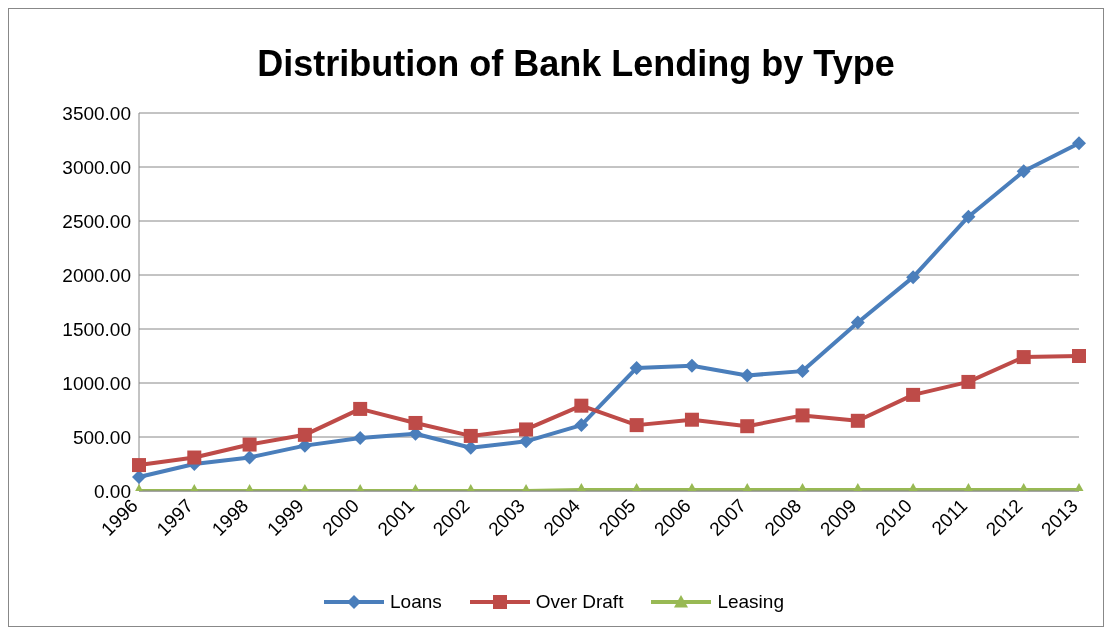 This screenshot has height=633, width=1110. Describe the element at coordinates (96, 221) in the screenshot. I see `y-tick-label: 2500.00` at that location.